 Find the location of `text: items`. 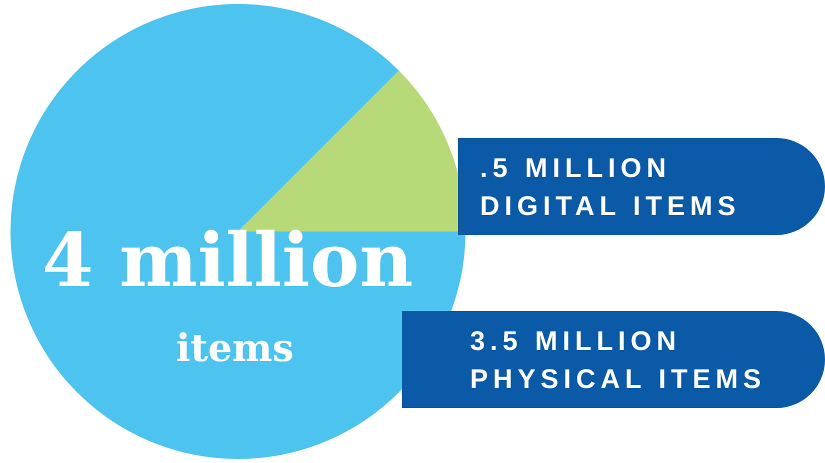

text: items is located at coordinates (235, 347).